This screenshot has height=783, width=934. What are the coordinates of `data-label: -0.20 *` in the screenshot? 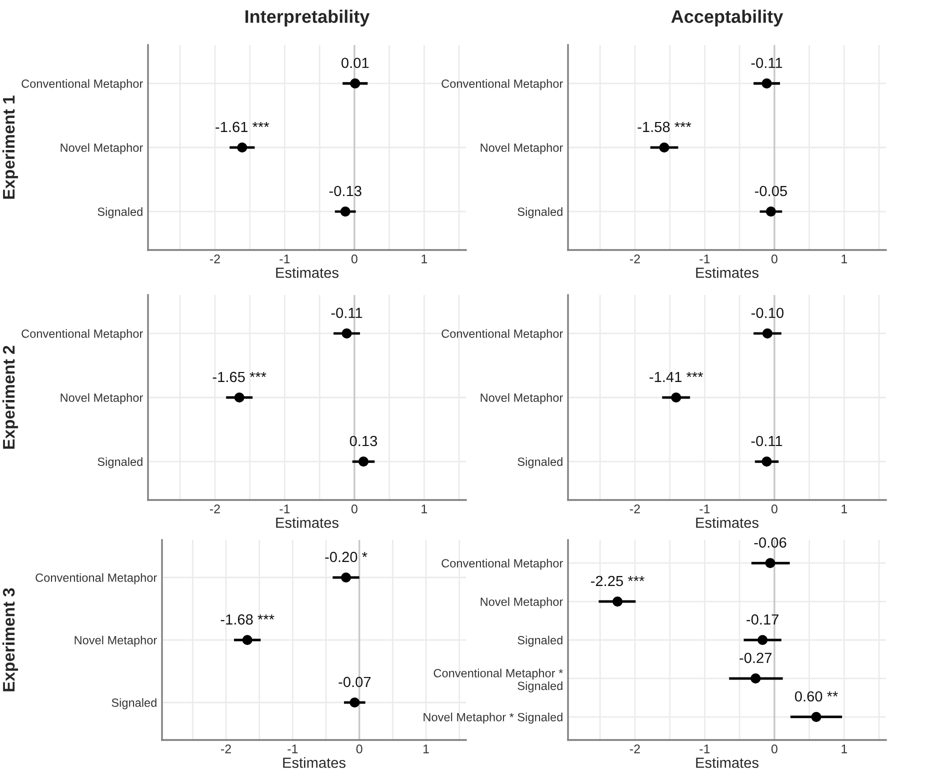 It's located at (346, 557).